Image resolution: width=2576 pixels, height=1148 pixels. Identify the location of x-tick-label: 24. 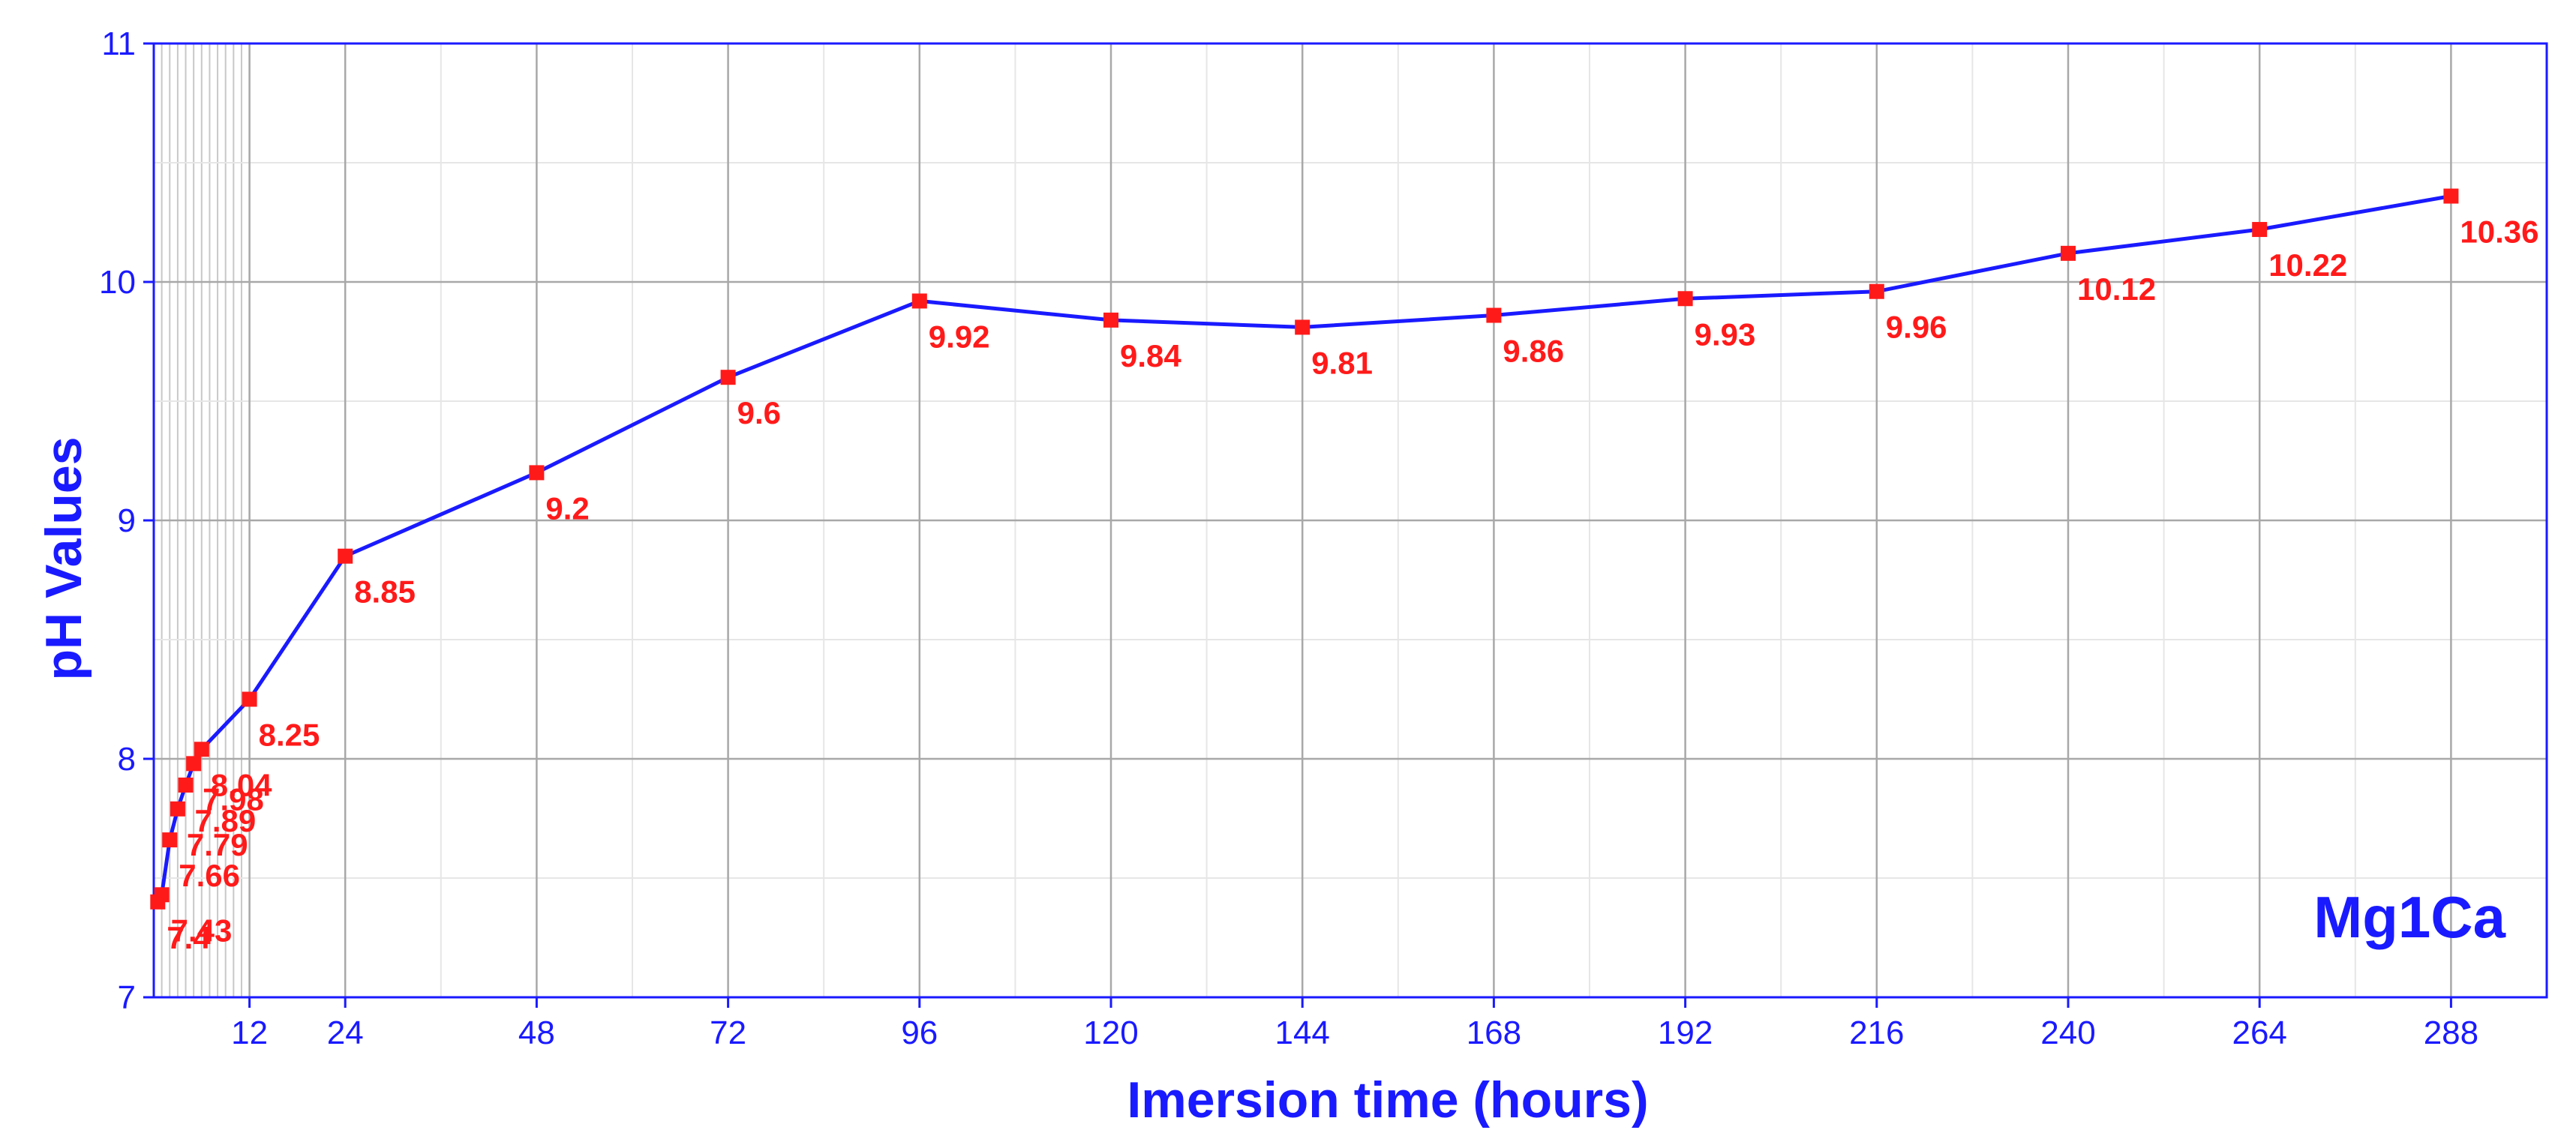
(345, 1033).